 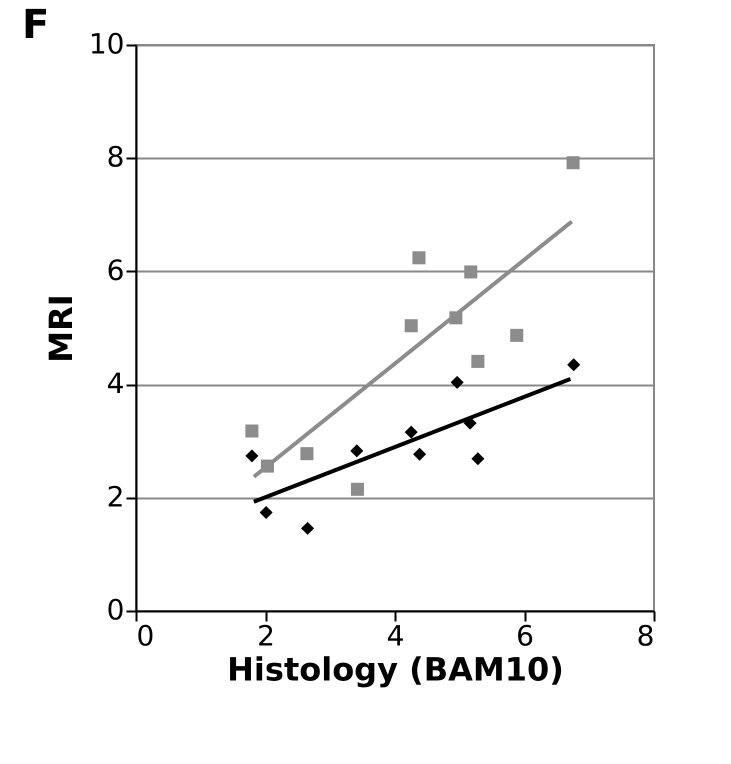 I want to click on x-tick-label: 0, so click(x=145, y=636).